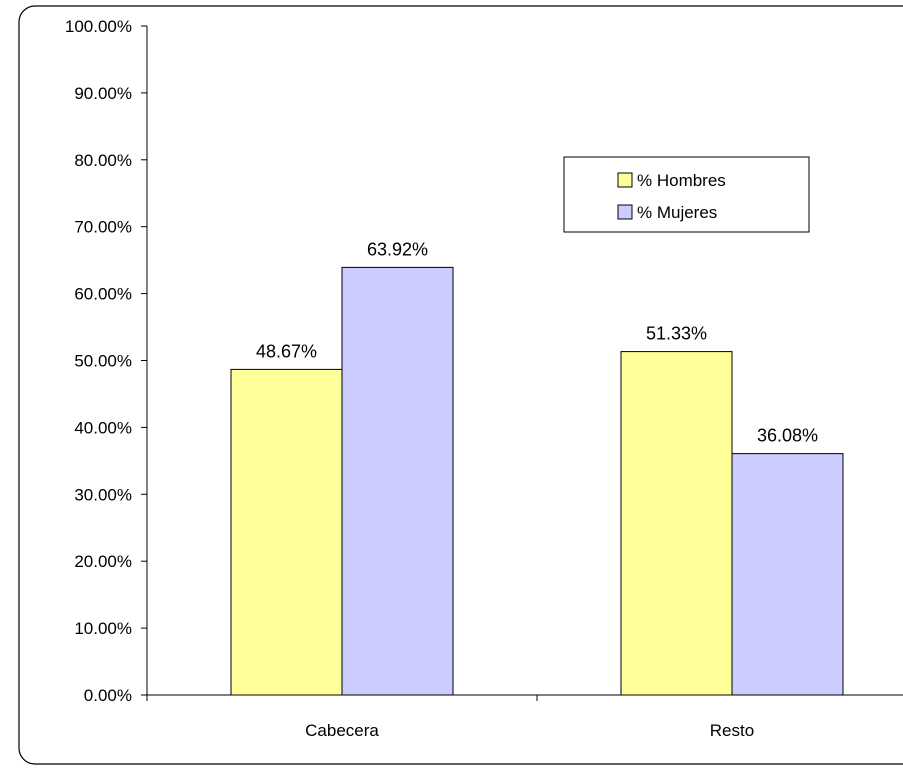  I want to click on y-tick-label: 70.00%, so click(103, 227).